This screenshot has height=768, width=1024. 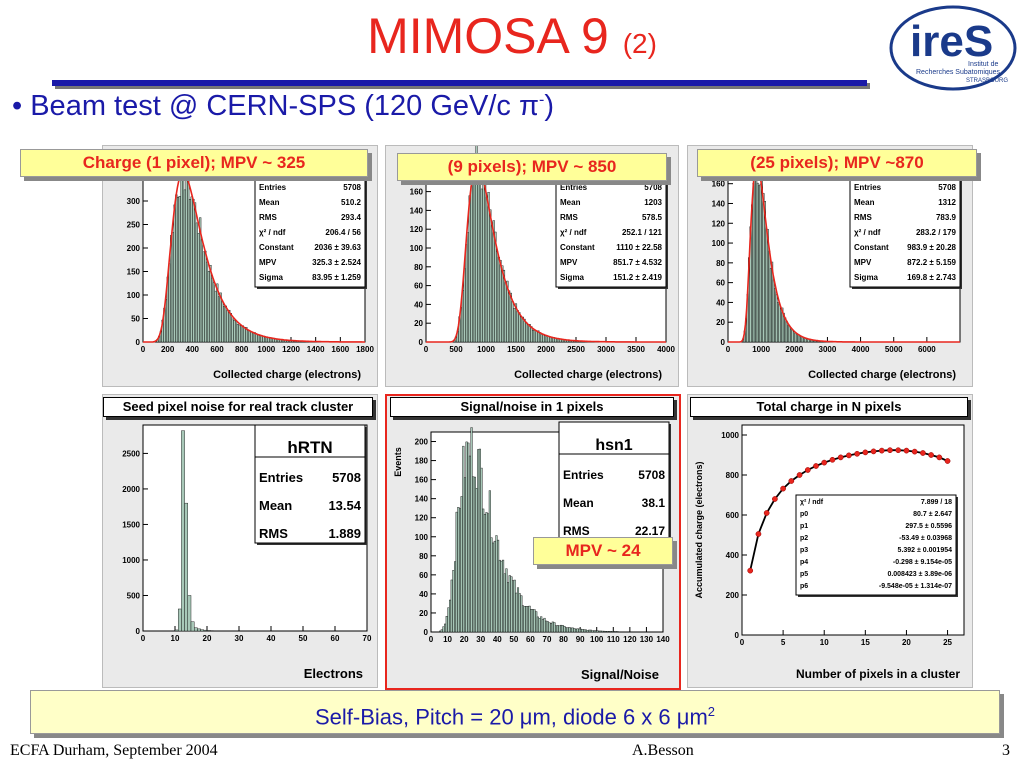 What do you see at coordinates (513, 639) in the screenshot?
I see `x-tick-label: 50` at bounding box center [513, 639].